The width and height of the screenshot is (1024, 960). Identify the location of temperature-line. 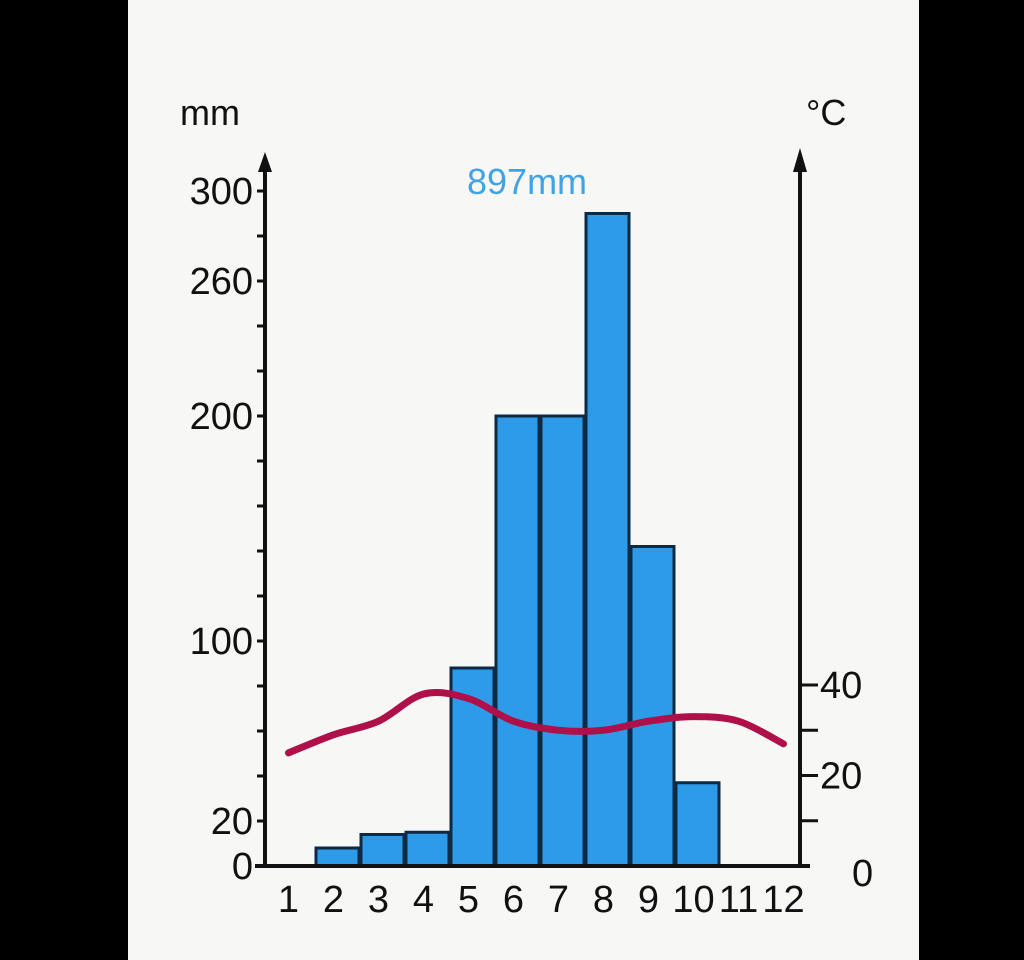
(536, 723).